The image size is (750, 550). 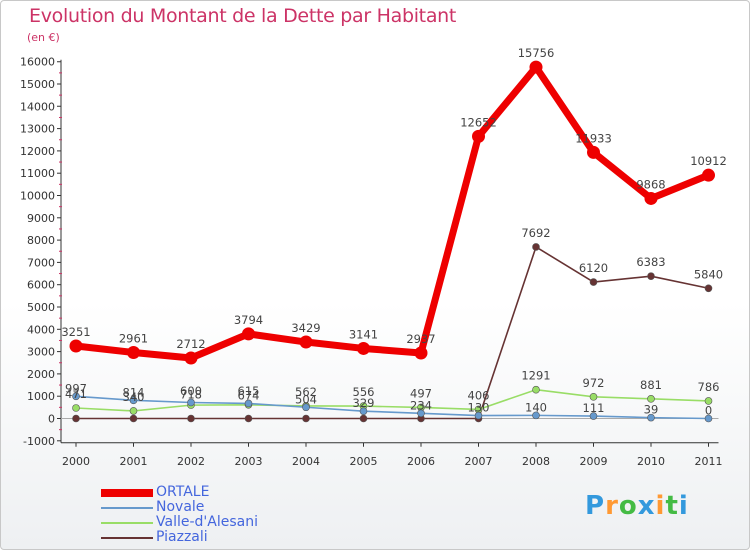 I want to click on data-label: 6120, so click(x=593, y=268).